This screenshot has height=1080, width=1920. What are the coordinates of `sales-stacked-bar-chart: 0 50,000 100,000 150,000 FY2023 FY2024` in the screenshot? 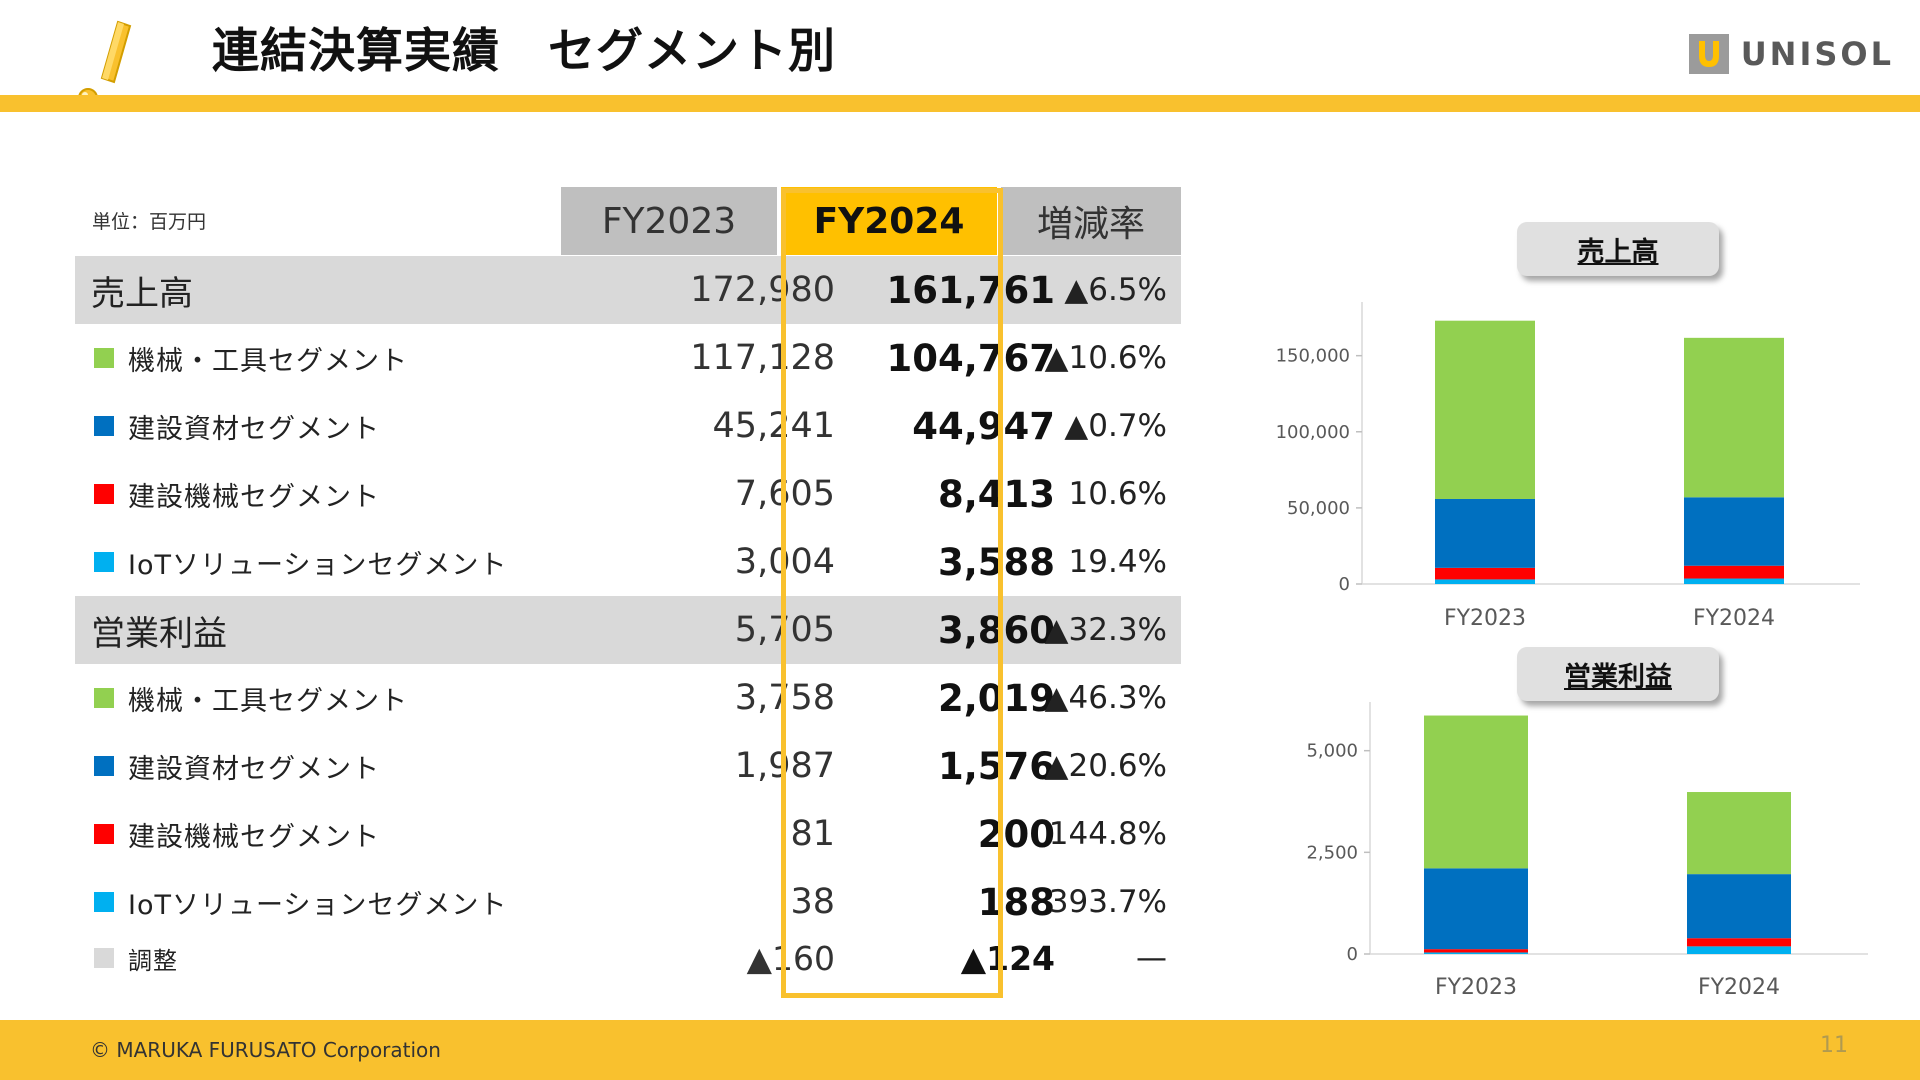 It's located at (1568, 466).